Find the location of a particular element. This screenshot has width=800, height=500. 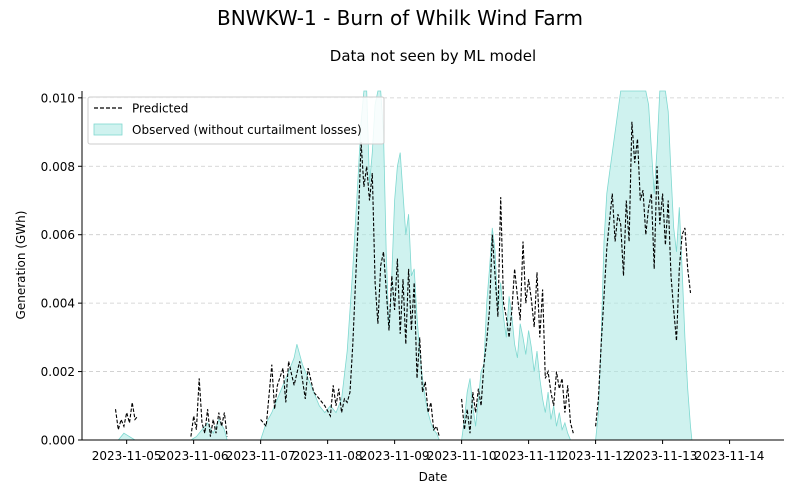

y-tick-label: 0.008 is located at coordinates (58, 167).